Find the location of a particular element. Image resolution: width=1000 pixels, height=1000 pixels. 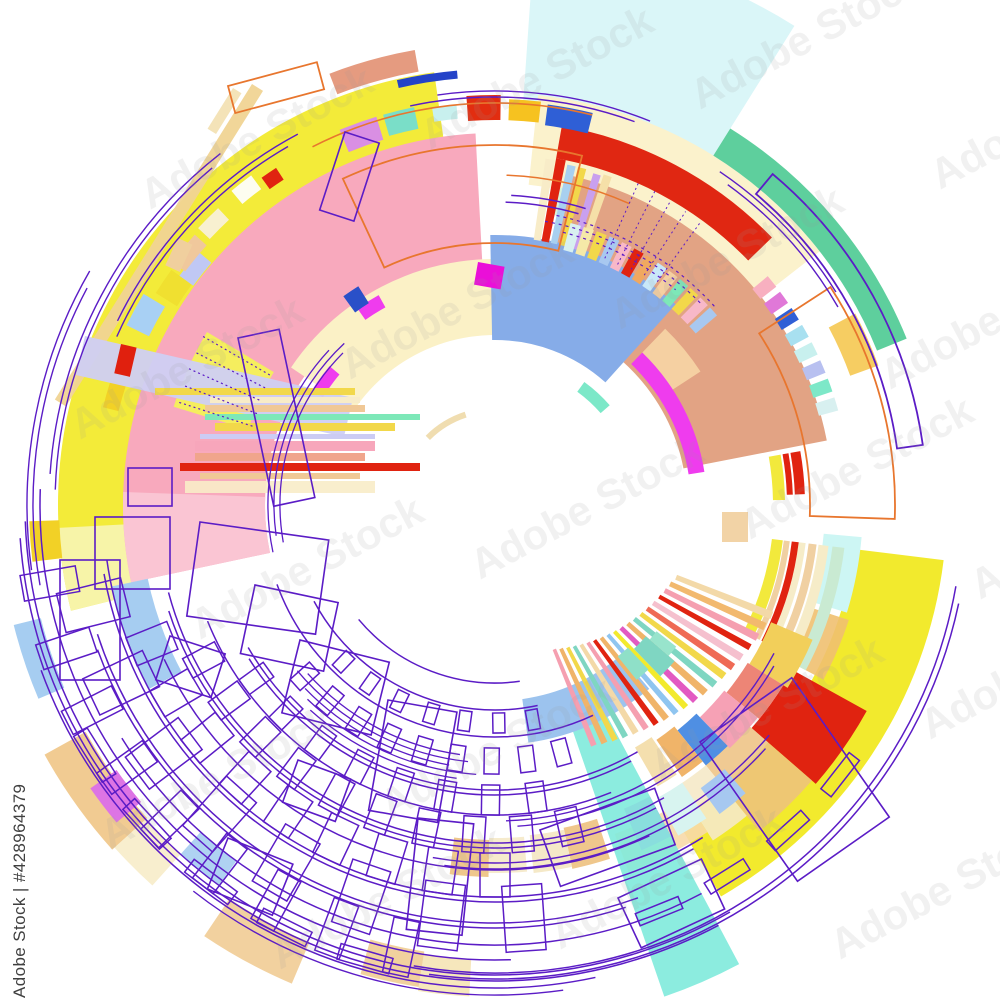

radial-tick-fan is located at coordinates (682, 680).